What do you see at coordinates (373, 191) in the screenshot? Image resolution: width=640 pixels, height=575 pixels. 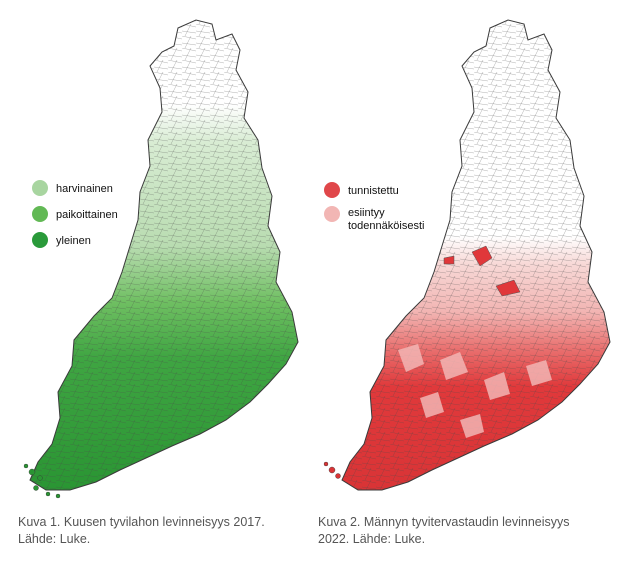 I see `legend-label-identified: tunnistettu` at bounding box center [373, 191].